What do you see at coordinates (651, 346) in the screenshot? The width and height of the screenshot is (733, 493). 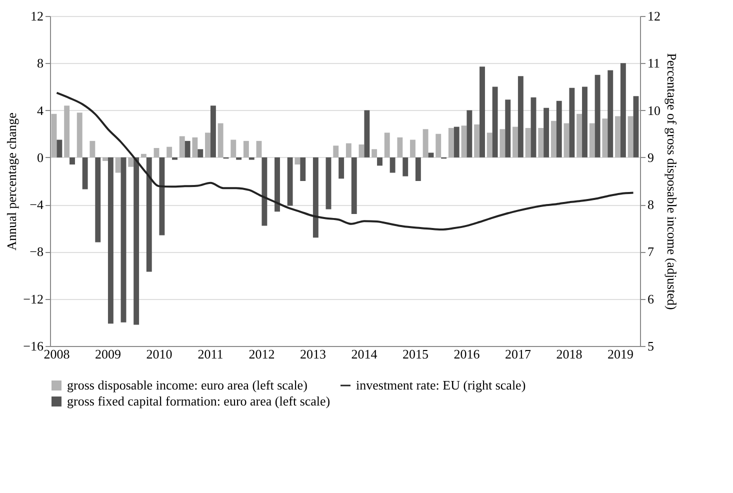 I see `y2-tick-label: 5` at bounding box center [651, 346].